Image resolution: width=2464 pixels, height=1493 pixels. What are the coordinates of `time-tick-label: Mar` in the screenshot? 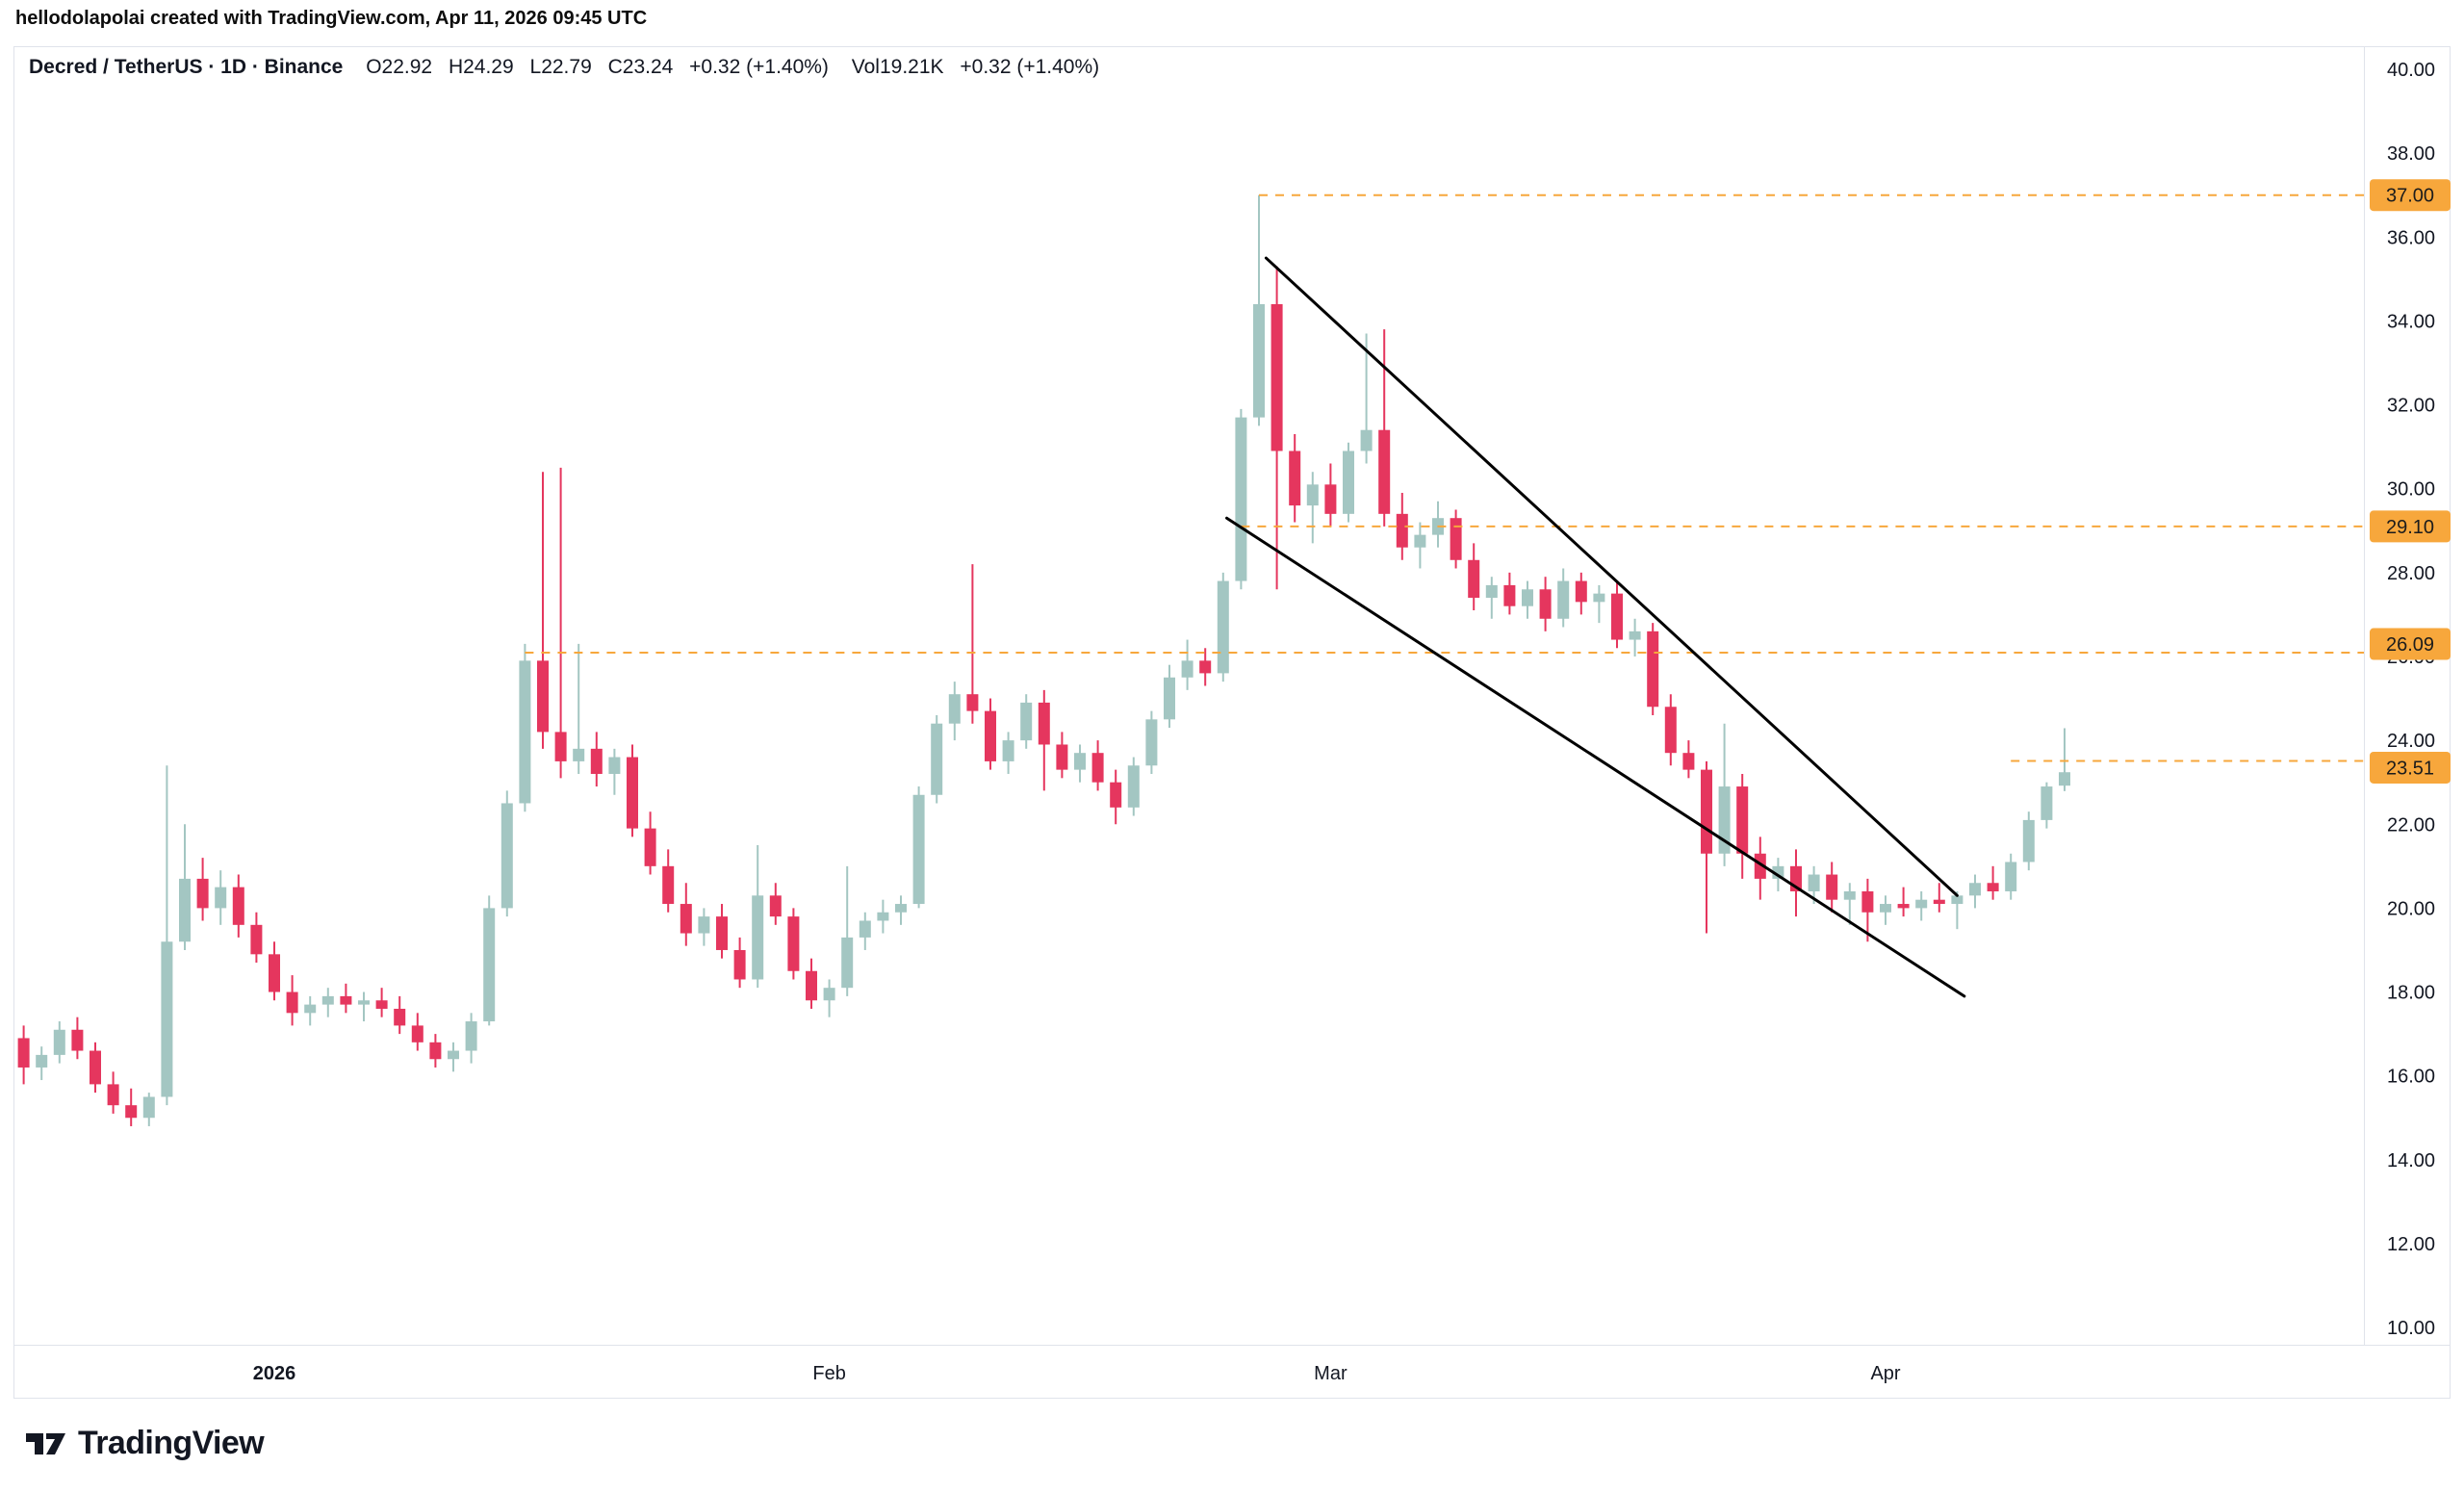 It's located at (1331, 1374).